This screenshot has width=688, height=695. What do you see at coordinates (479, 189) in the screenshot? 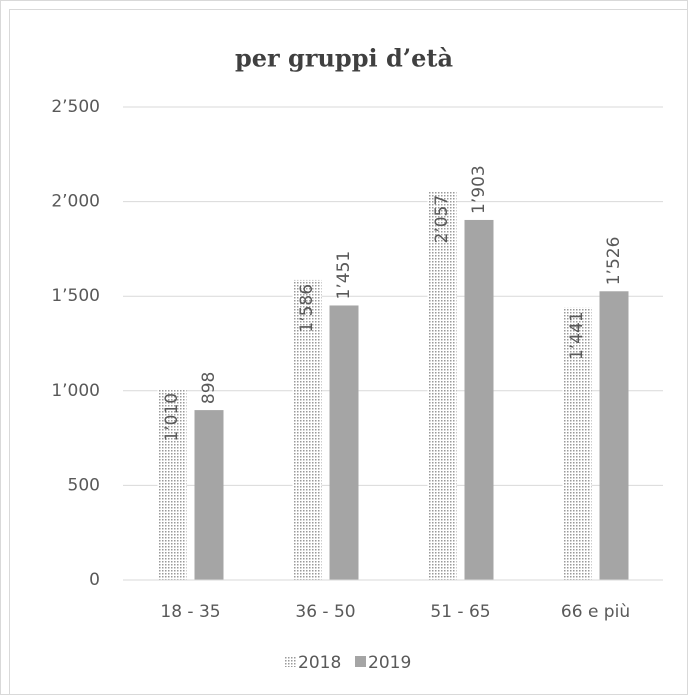
I see `value-label: 1’903` at bounding box center [479, 189].